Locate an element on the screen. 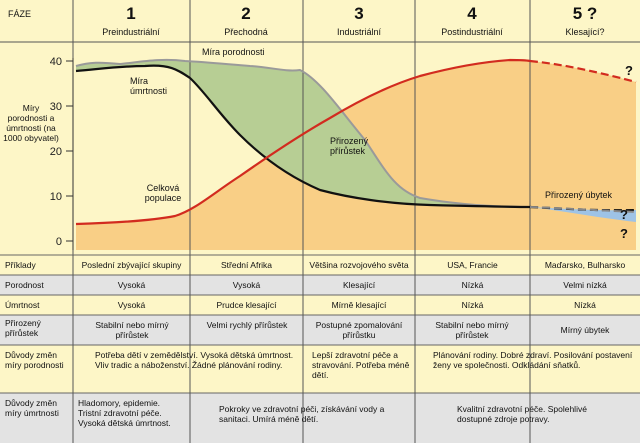  y-tick: 30 is located at coordinates (56, 107).